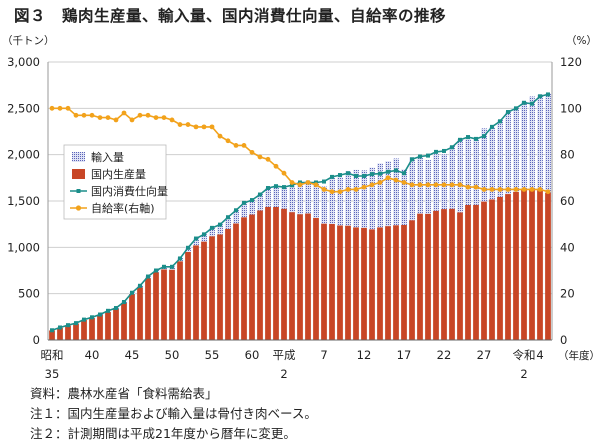 The image size is (600, 448). Describe the element at coordinates (172, 355) in the screenshot. I see `x-tick-label: 50` at that location.